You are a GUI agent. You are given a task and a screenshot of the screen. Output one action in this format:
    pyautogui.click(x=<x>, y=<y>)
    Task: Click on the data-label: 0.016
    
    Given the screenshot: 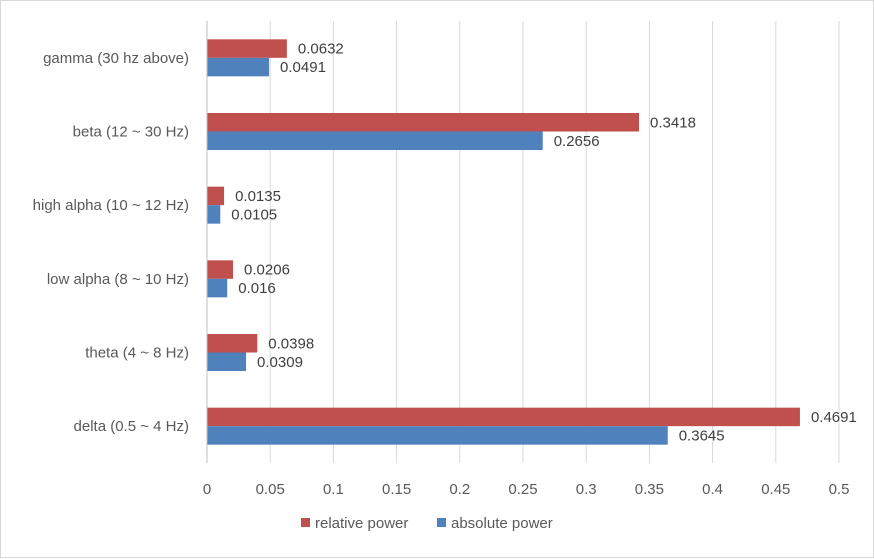 What is the action you would take?
    pyautogui.click(x=257, y=288)
    